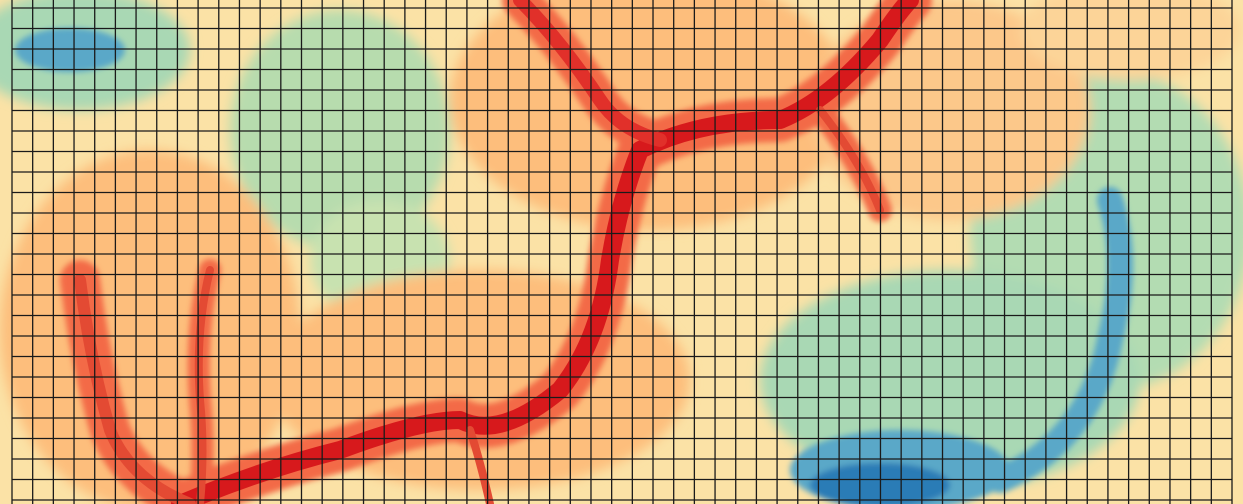 This screenshot has height=504, width=1243. What do you see at coordinates (135, 389) in the screenshot?
I see `ridge-west` at bounding box center [135, 389].